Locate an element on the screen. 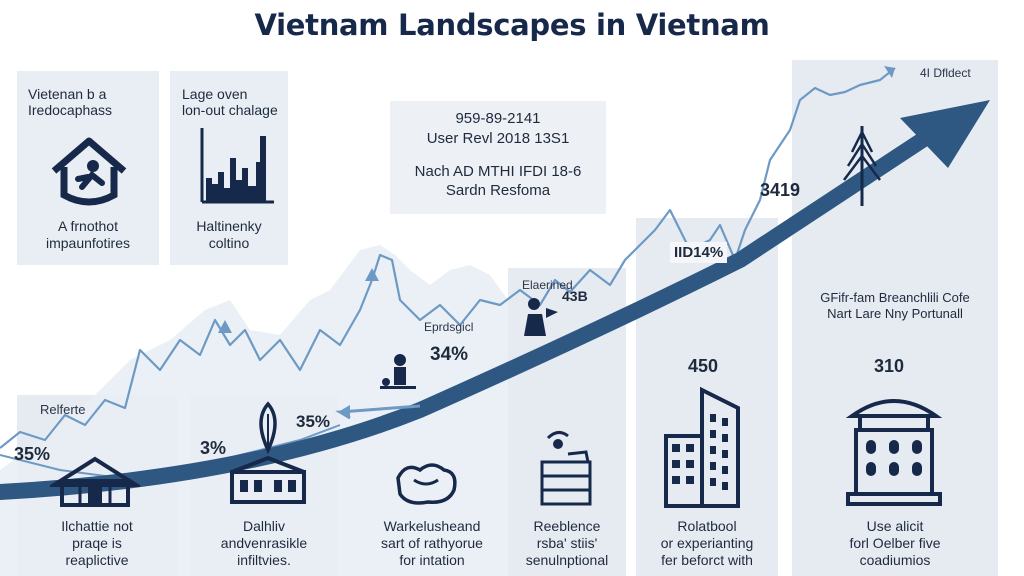  bottom-card-6-caption-line-2: forl Oelber five is located at coordinates (895, 543).